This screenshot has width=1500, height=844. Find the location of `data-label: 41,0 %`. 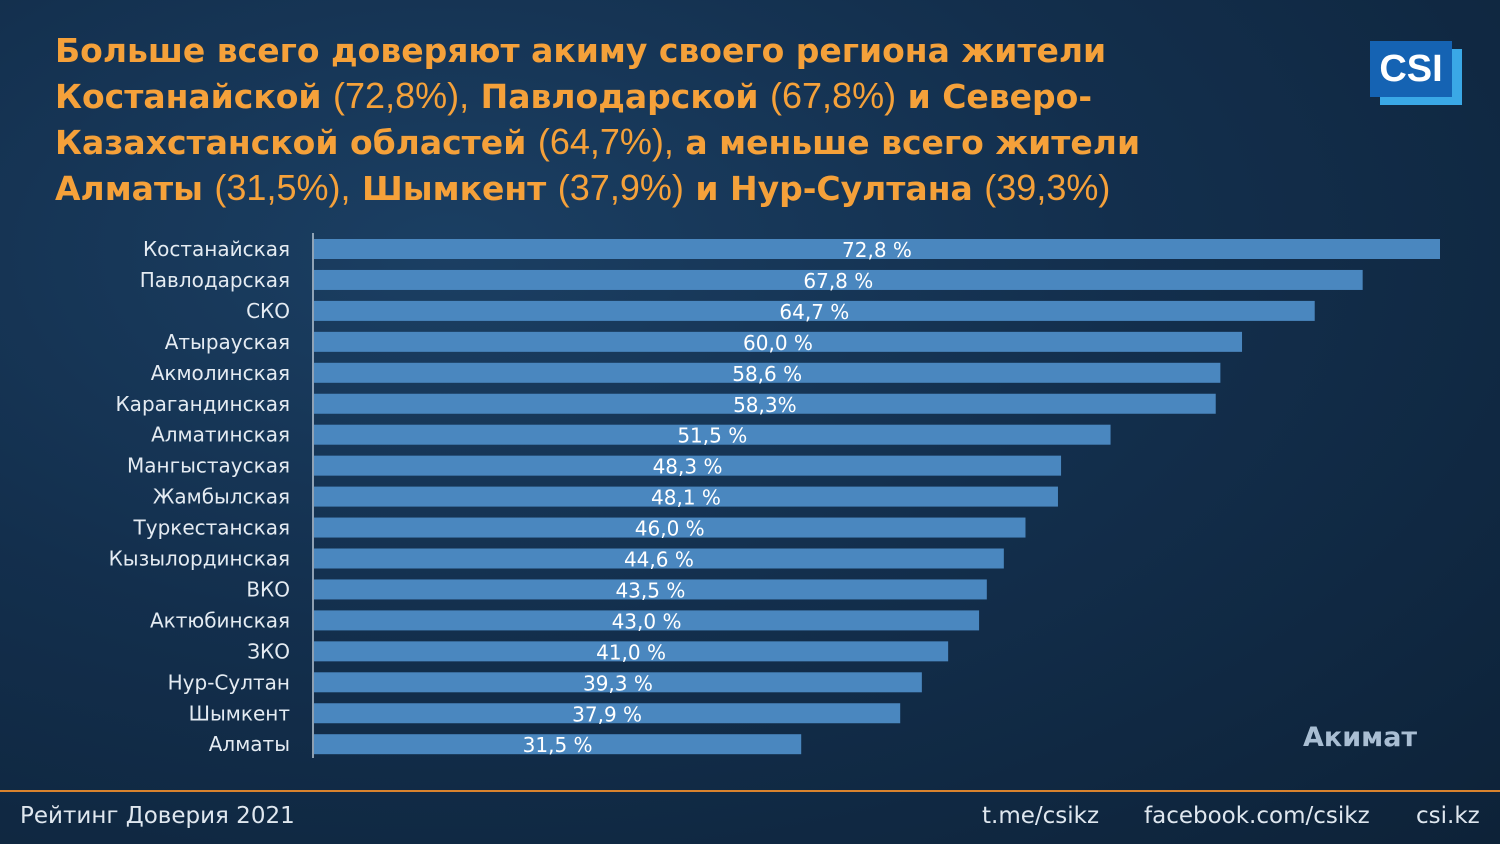

data-label: 41,0 % is located at coordinates (631, 652).